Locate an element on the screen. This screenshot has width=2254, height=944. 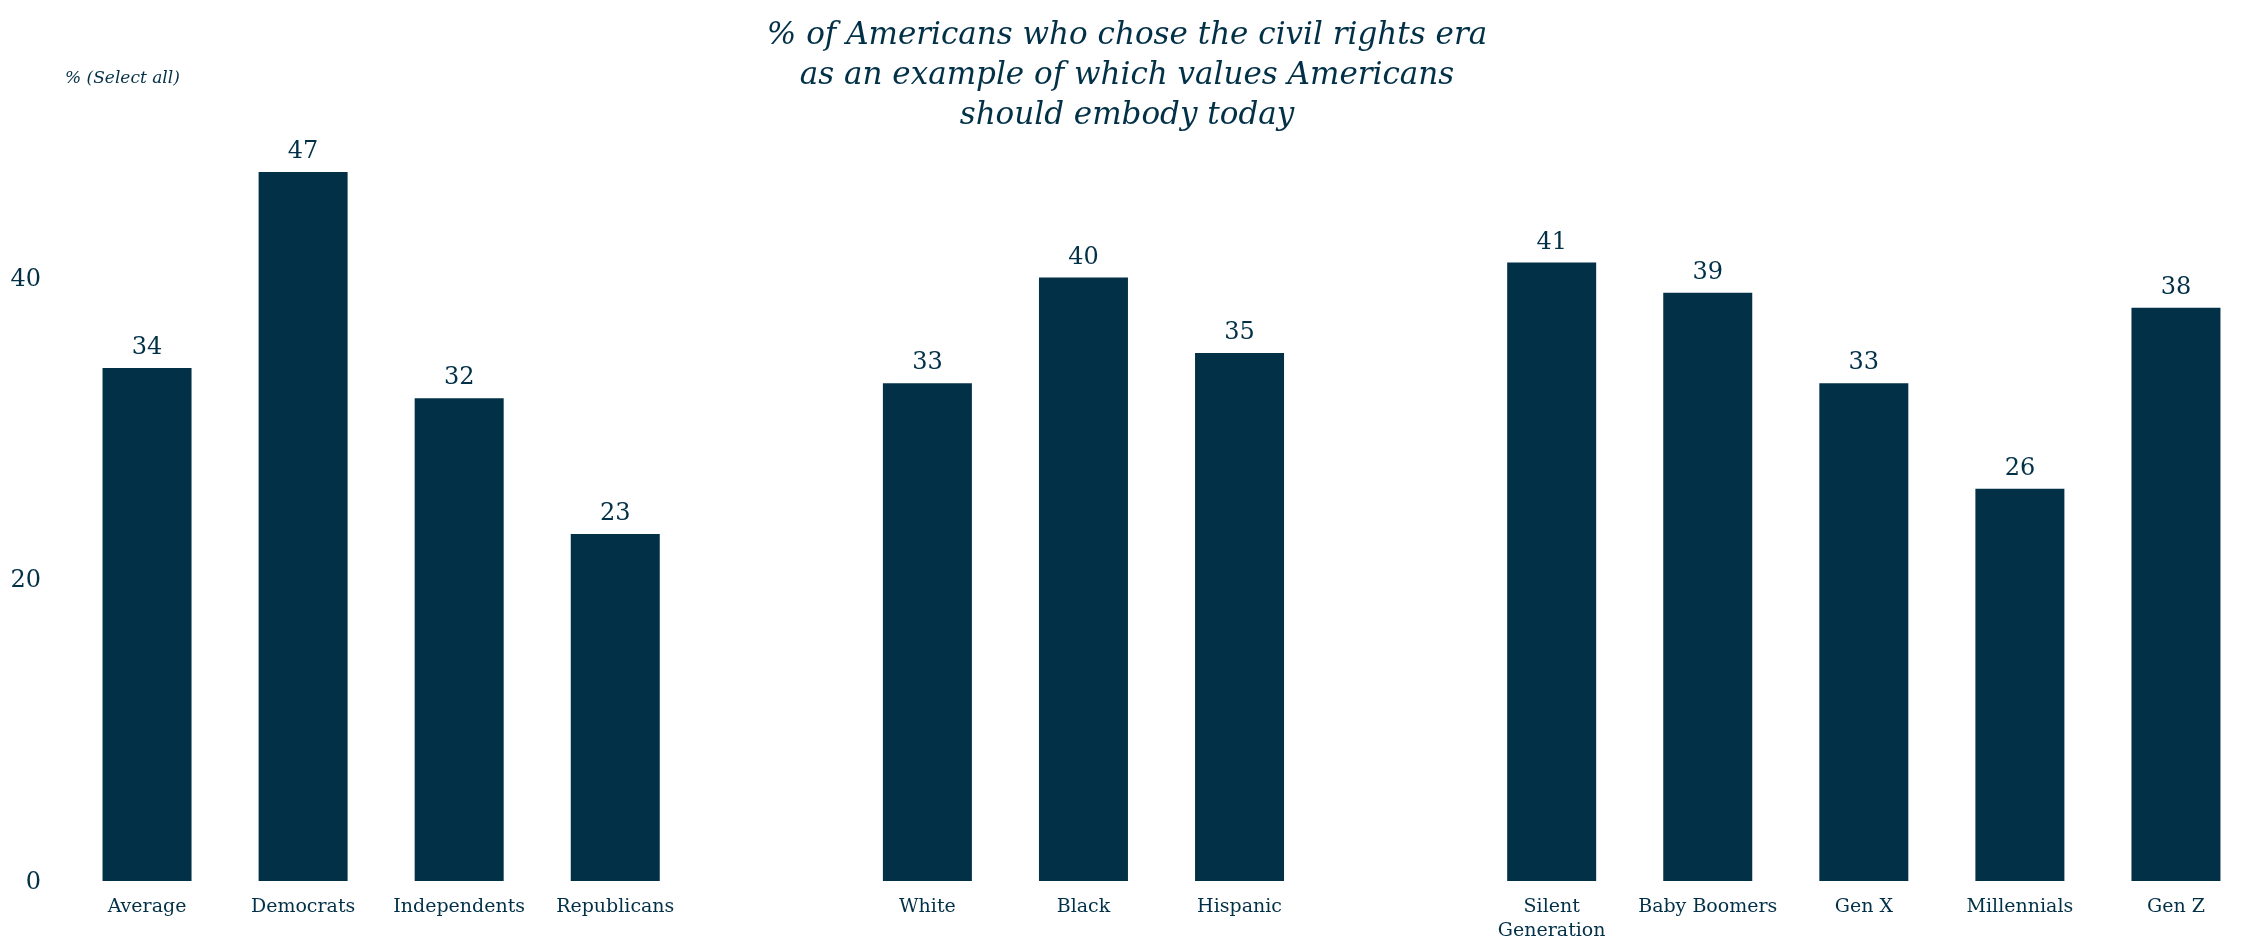
data-label: 34 is located at coordinates (147, 346).